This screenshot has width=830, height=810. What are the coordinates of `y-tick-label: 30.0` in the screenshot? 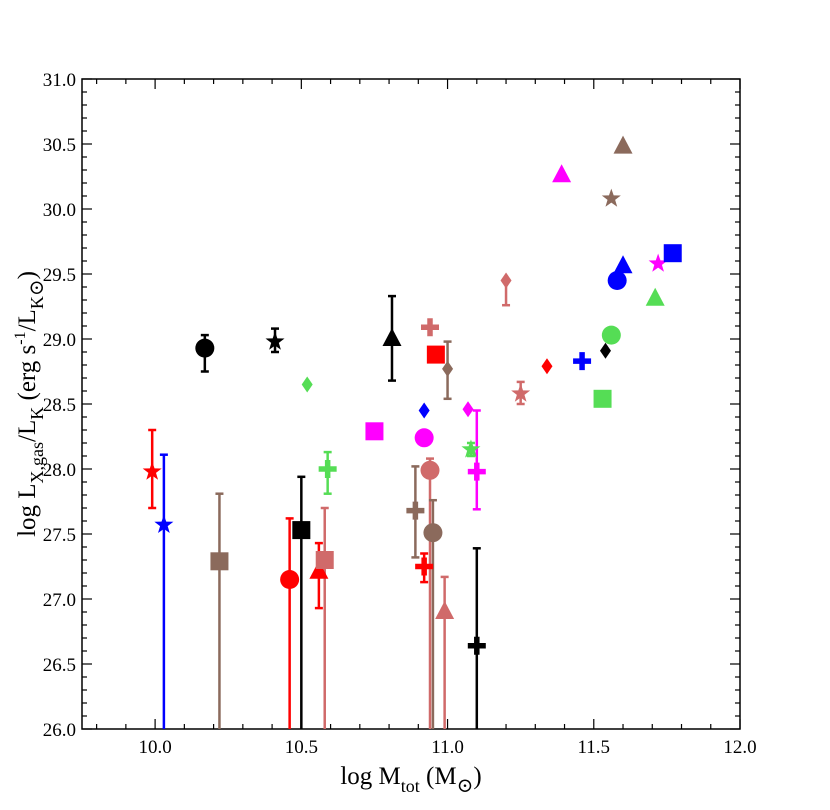 It's located at (59, 210).